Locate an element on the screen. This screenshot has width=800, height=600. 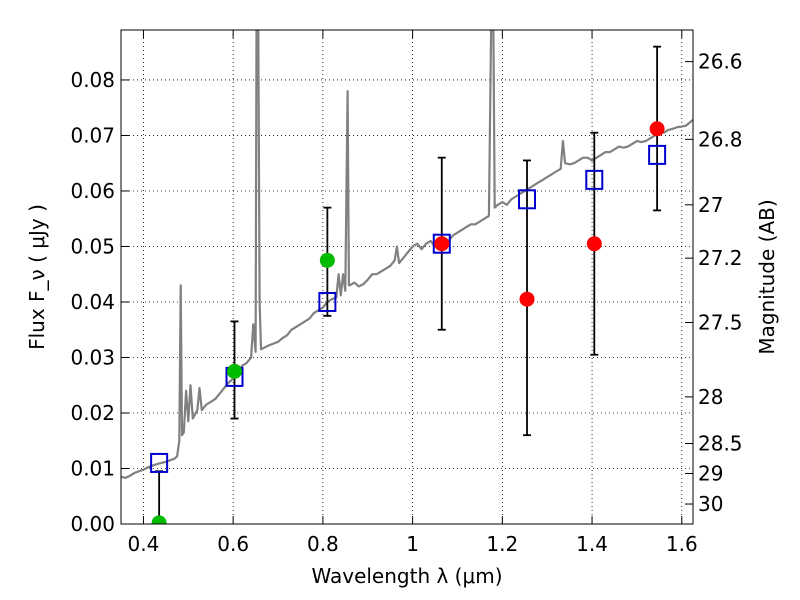
y-tick-label: 0.05 is located at coordinates (92, 246).